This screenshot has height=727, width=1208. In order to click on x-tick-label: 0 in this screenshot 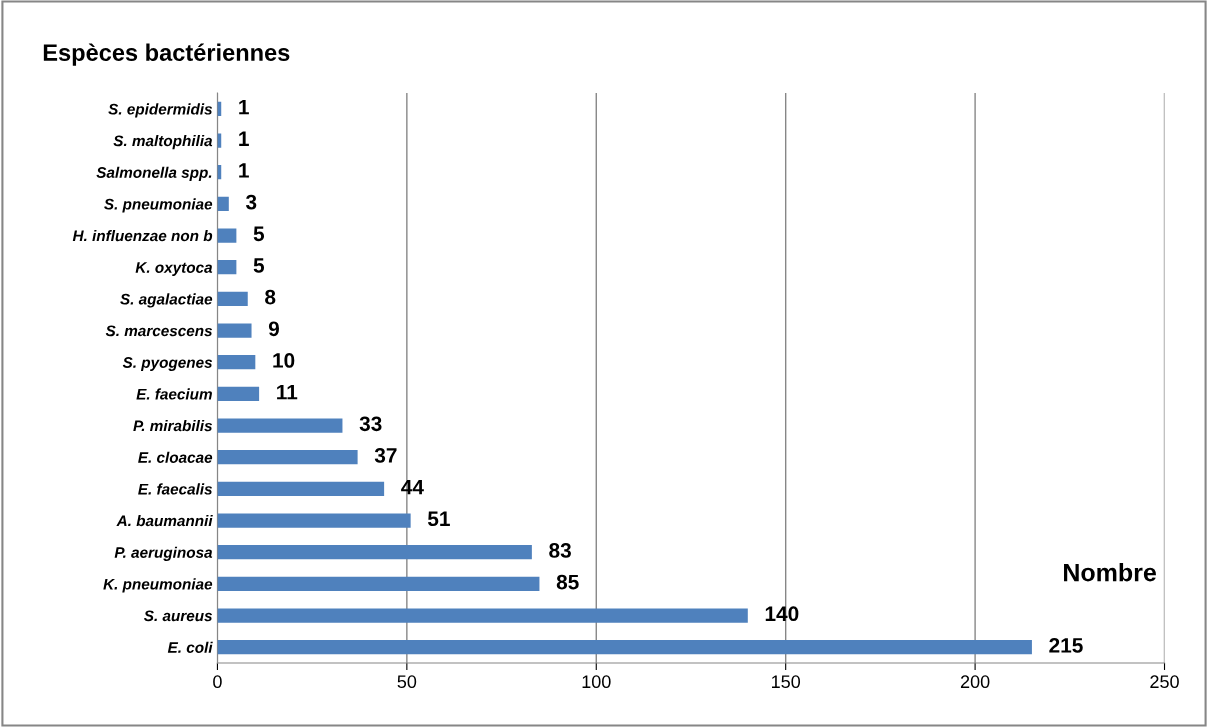, I will do `click(217, 682)`.